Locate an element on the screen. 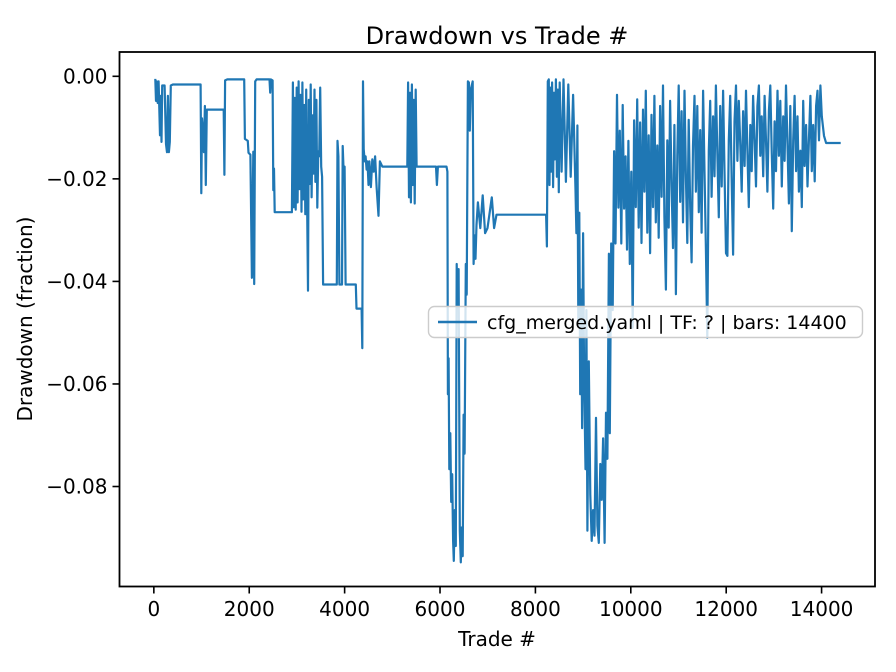 This screenshot has width=896, height=672. y-tick-label: −0.06 is located at coordinates (76, 384).